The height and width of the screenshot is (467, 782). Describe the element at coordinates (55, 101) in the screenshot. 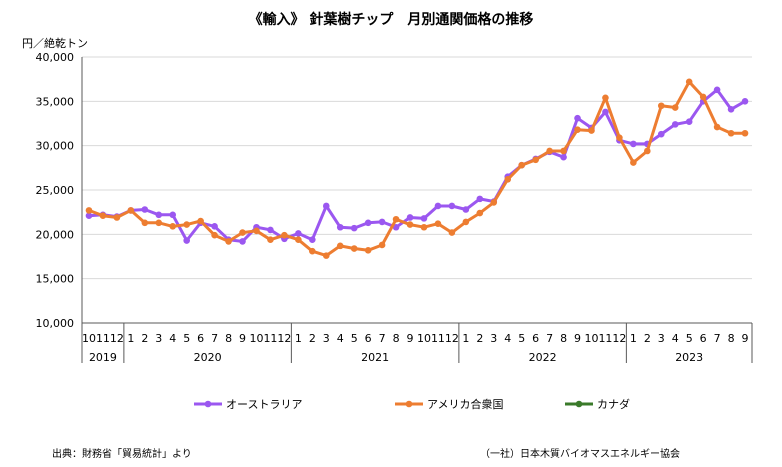

I see `y-tick-label: 35,000` at that location.